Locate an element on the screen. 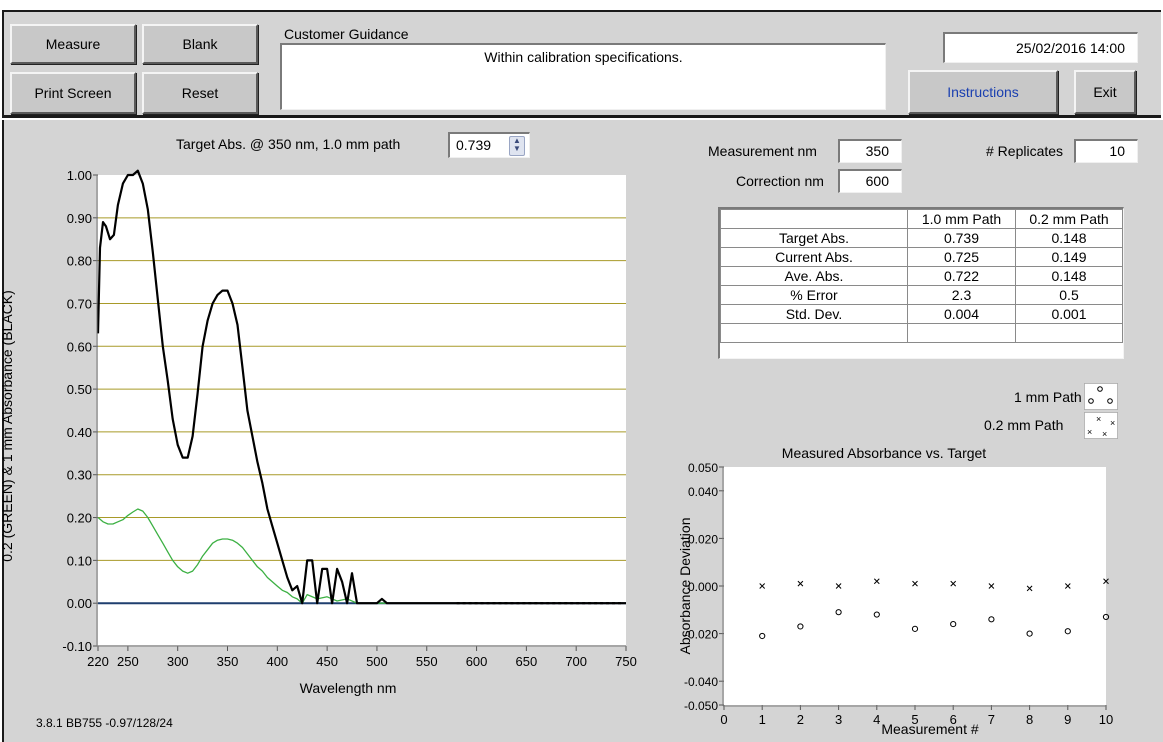 Image resolution: width=1163 pixels, height=742 pixels. legend-markers: × × × × is located at coordinates (1101, 411).